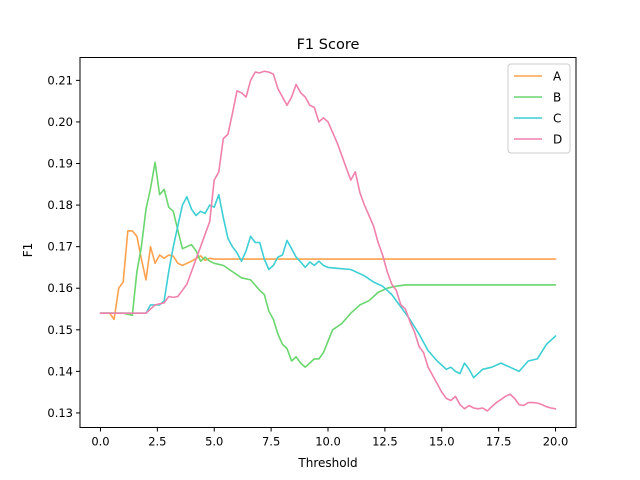 Image resolution: width=640 pixels, height=480 pixels. What do you see at coordinates (60, 288) in the screenshot?
I see `y-tick-label: 0.16` at bounding box center [60, 288].